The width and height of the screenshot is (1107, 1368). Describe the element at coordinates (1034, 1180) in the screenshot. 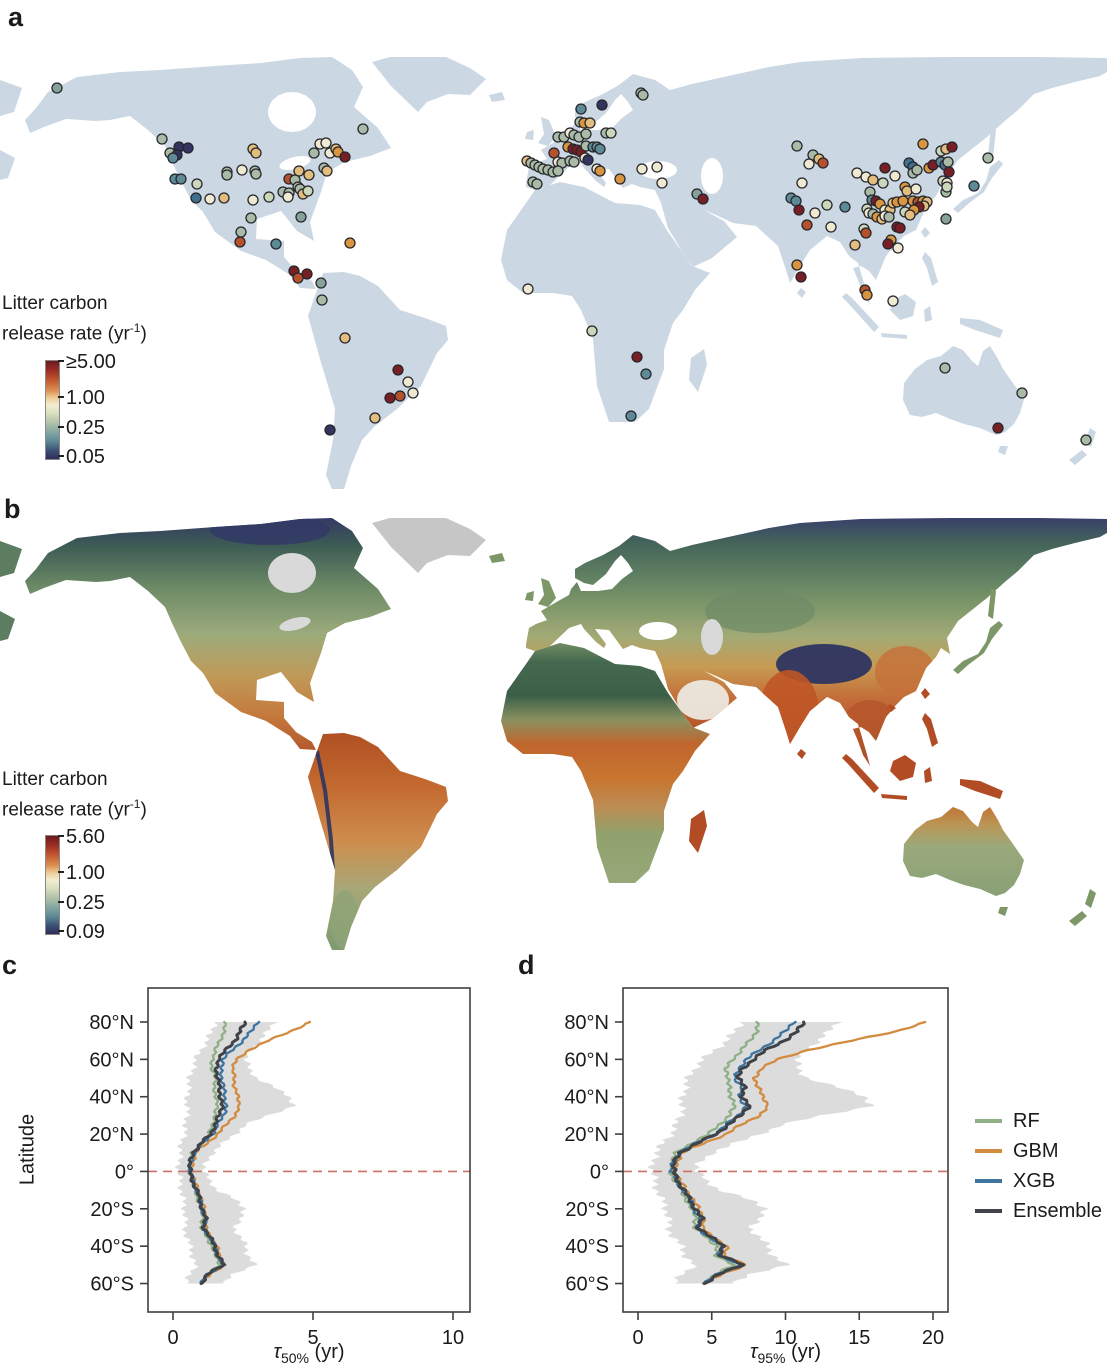

I see `legend-label: XGB` at that location.